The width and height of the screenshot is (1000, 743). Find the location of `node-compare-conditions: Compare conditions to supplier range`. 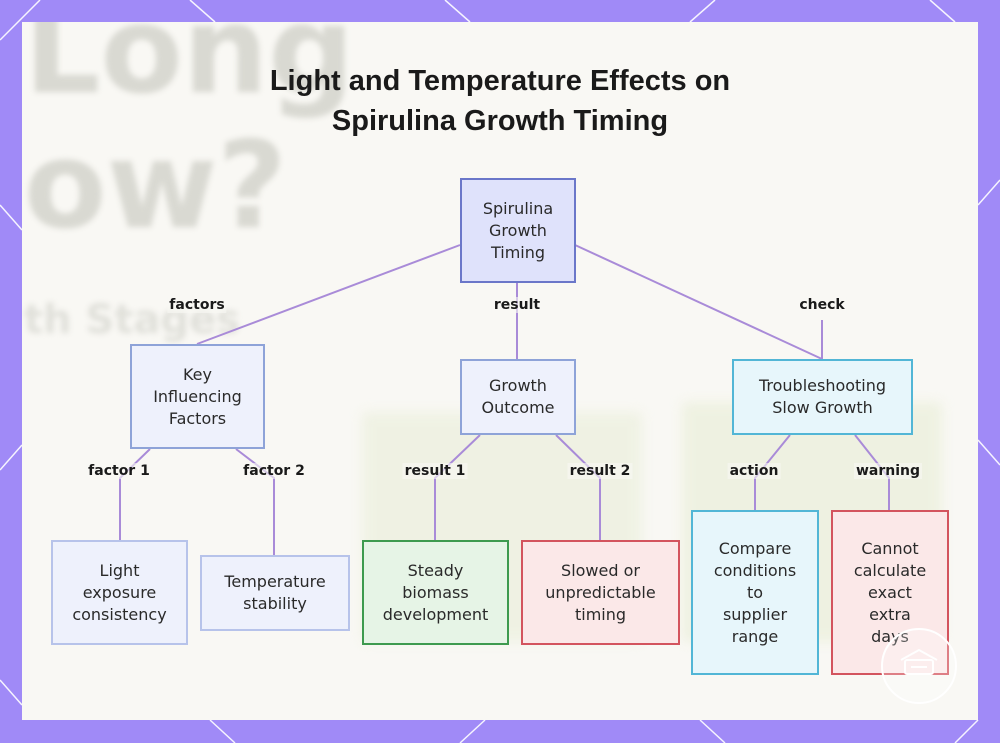

node-compare-conditions: Compare conditions to supplier range is located at coordinates (755, 592).